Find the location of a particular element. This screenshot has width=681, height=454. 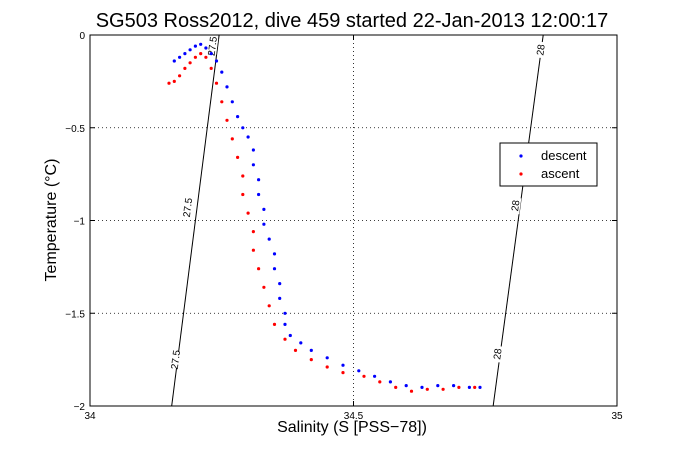

y-tick-label: −1.5 is located at coordinates (75, 314).